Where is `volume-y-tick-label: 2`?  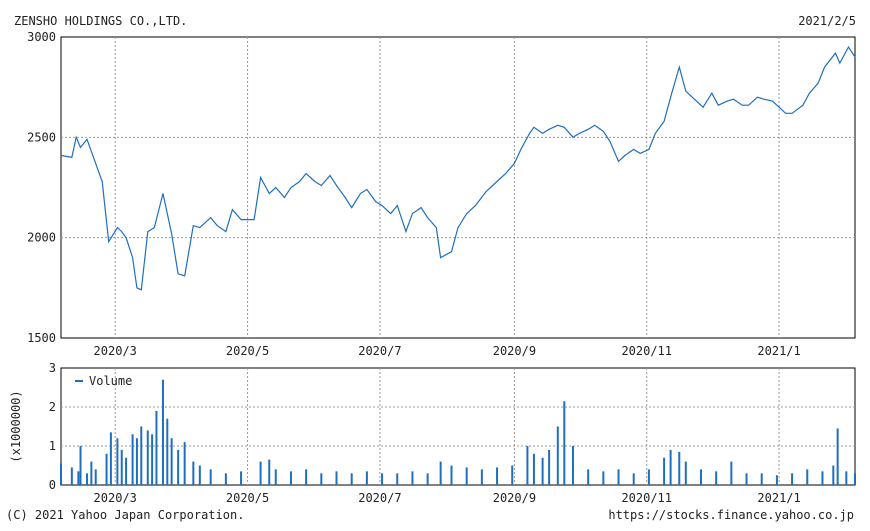 volume-y-tick-label: 2 is located at coordinates (52, 407).